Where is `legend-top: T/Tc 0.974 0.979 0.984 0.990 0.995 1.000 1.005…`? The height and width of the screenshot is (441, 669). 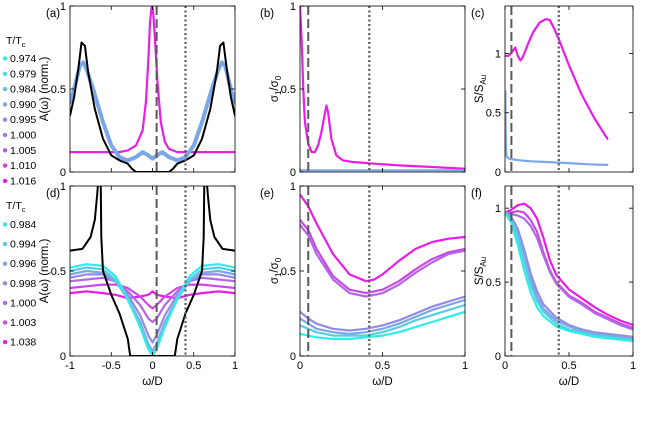 legend-top: T/Tc 0.974 0.979 0.984 0.990 0.995 1.000 1.005… is located at coordinates (19, 111).